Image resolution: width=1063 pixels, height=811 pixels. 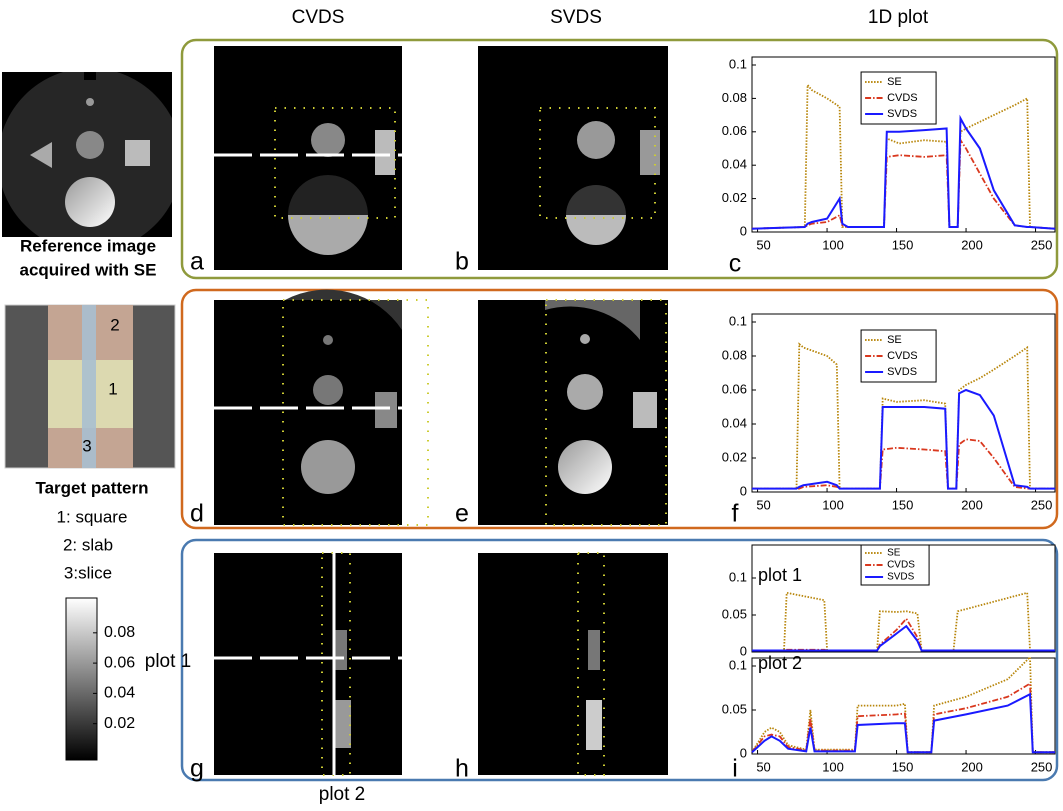 What do you see at coordinates (119, 632) in the screenshot?
I see `colorbar-label: 0.08` at bounding box center [119, 632].